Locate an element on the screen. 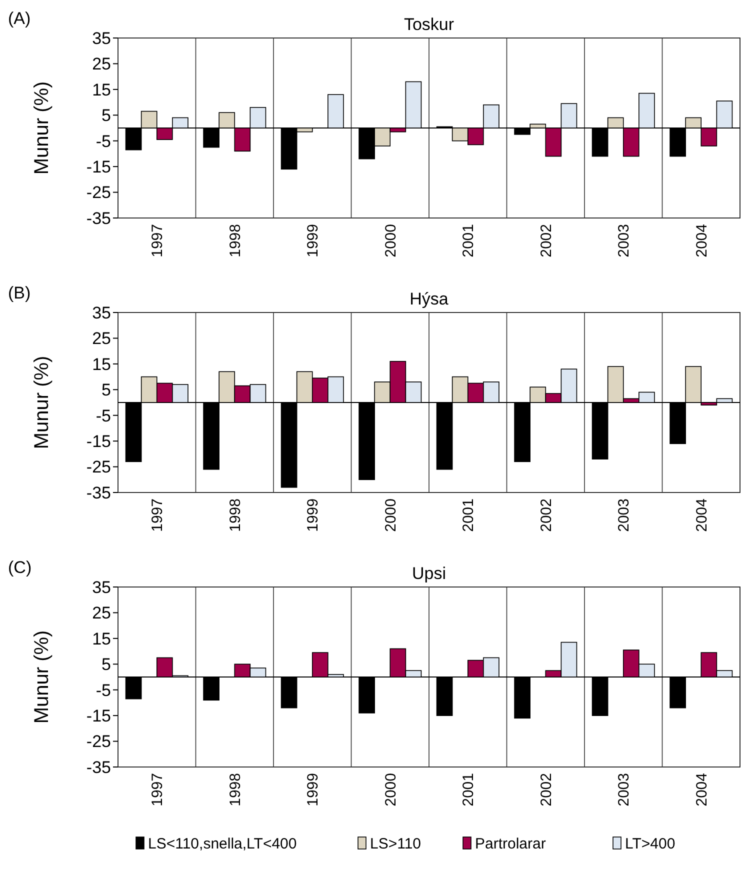  legend-label: LS<110,snella,LT<400 is located at coordinates (222, 843).